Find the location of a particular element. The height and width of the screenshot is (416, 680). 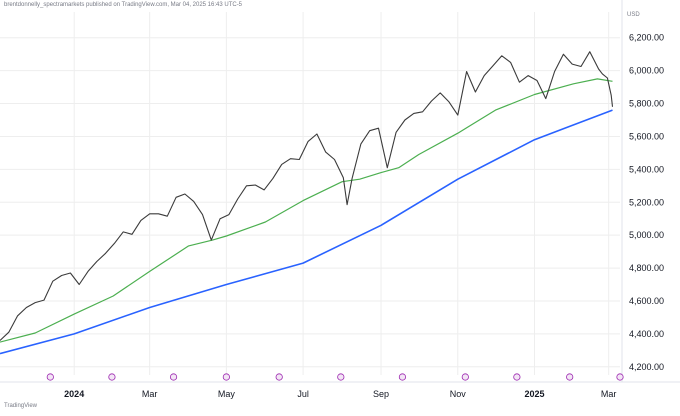

x-tick-label: May is located at coordinates (227, 394).